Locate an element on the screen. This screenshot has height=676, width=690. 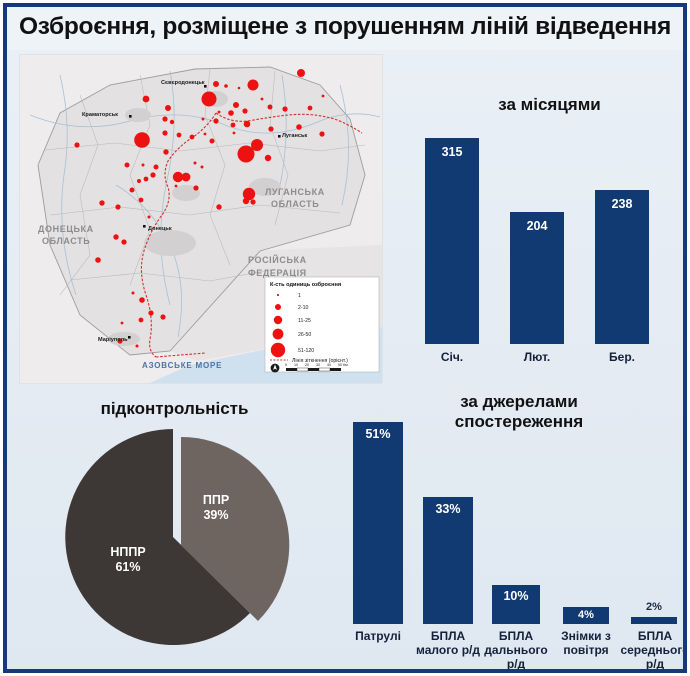
bar-label-source-2-line2: р/д is located at coordinates (516, 663).